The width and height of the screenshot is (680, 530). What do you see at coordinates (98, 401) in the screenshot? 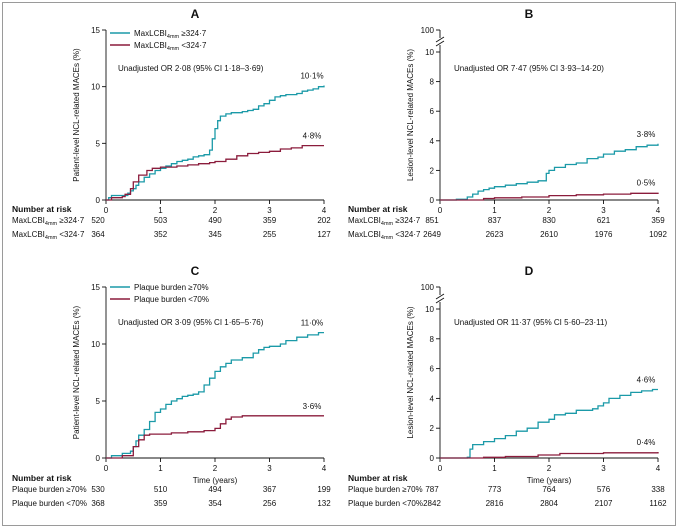
I see `panel-c-ytick-label: 5` at bounding box center [98, 401].